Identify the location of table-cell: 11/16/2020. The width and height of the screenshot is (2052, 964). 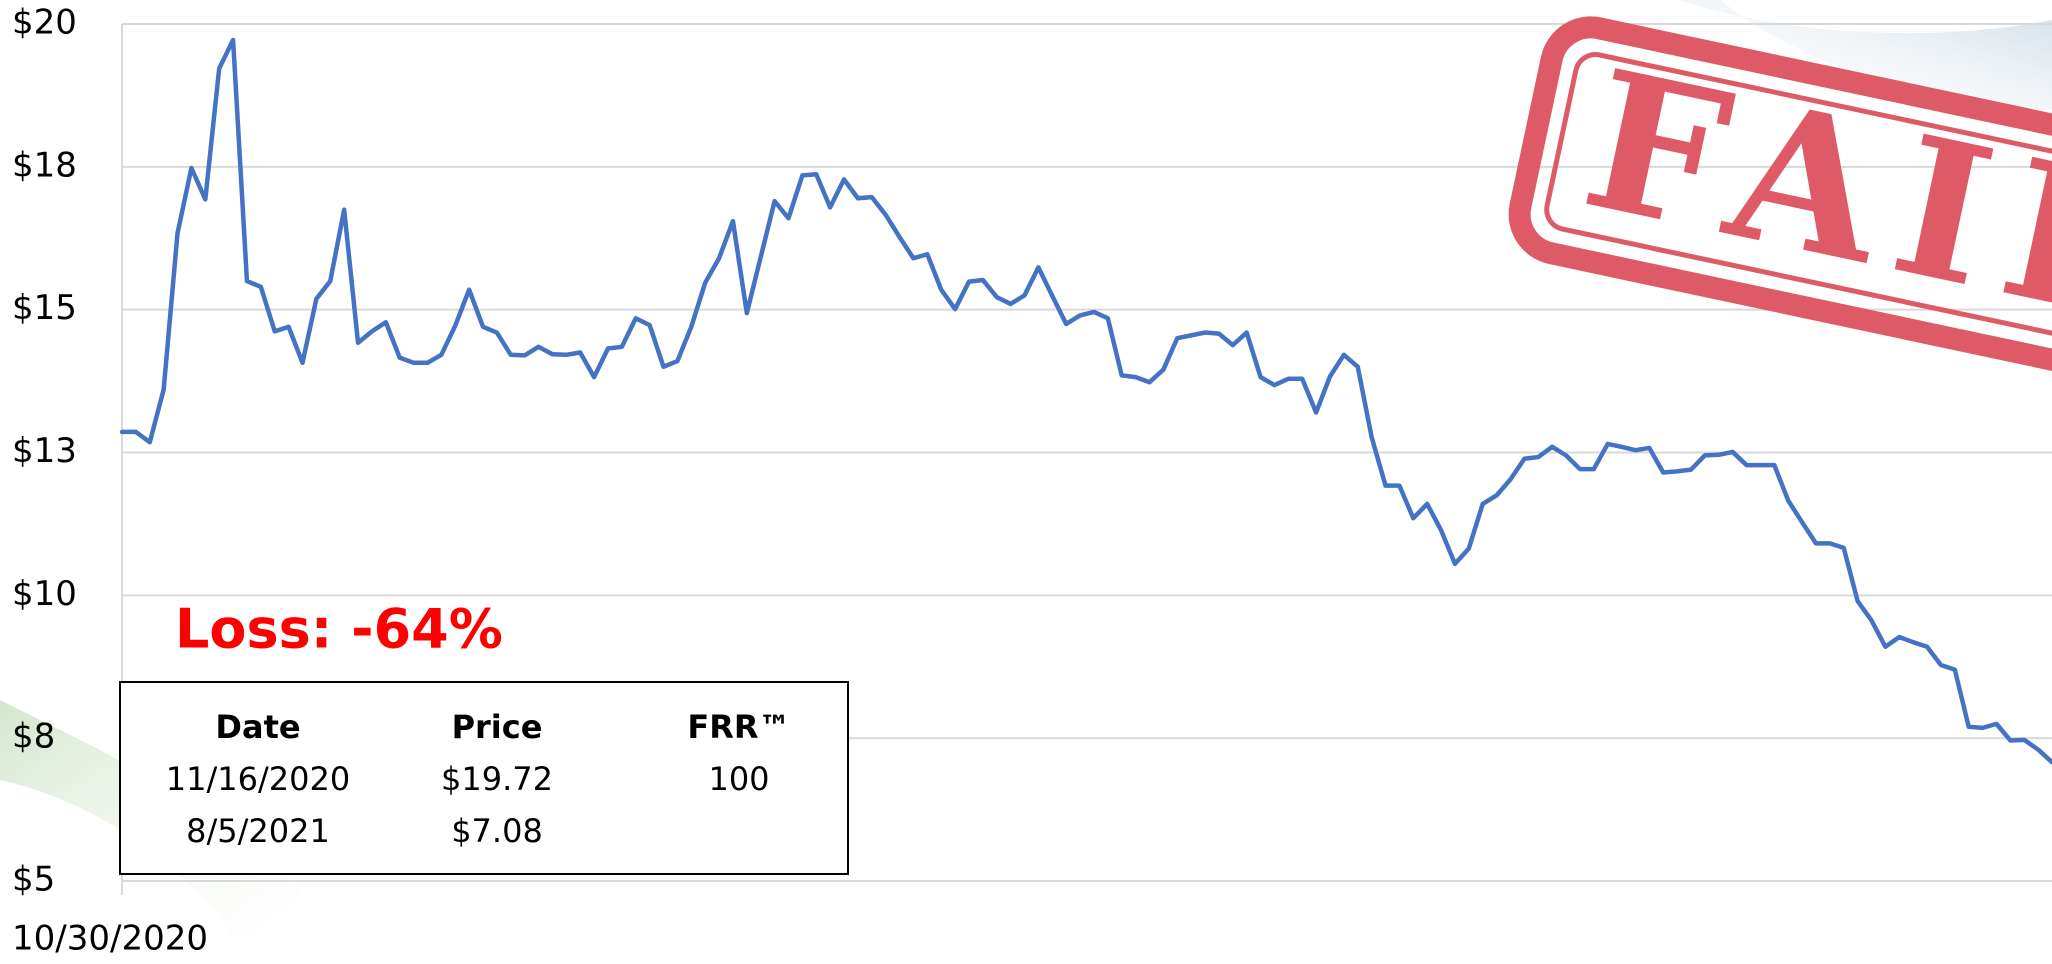
(258, 779).